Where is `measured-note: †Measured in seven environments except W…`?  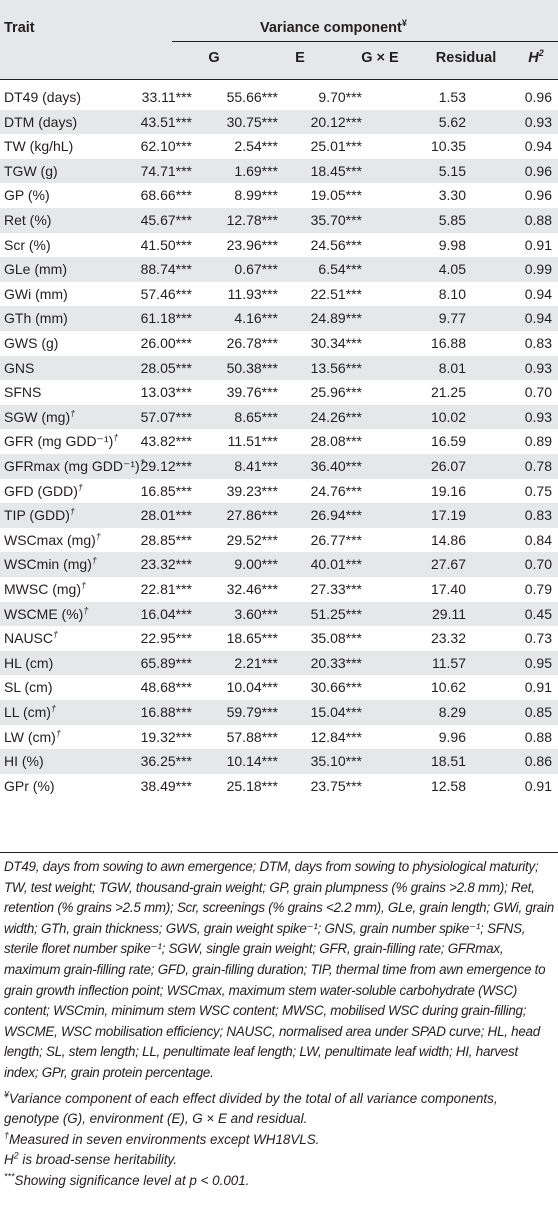
measured-note: †Measured in seven environments except W… is located at coordinates (279, 1140).